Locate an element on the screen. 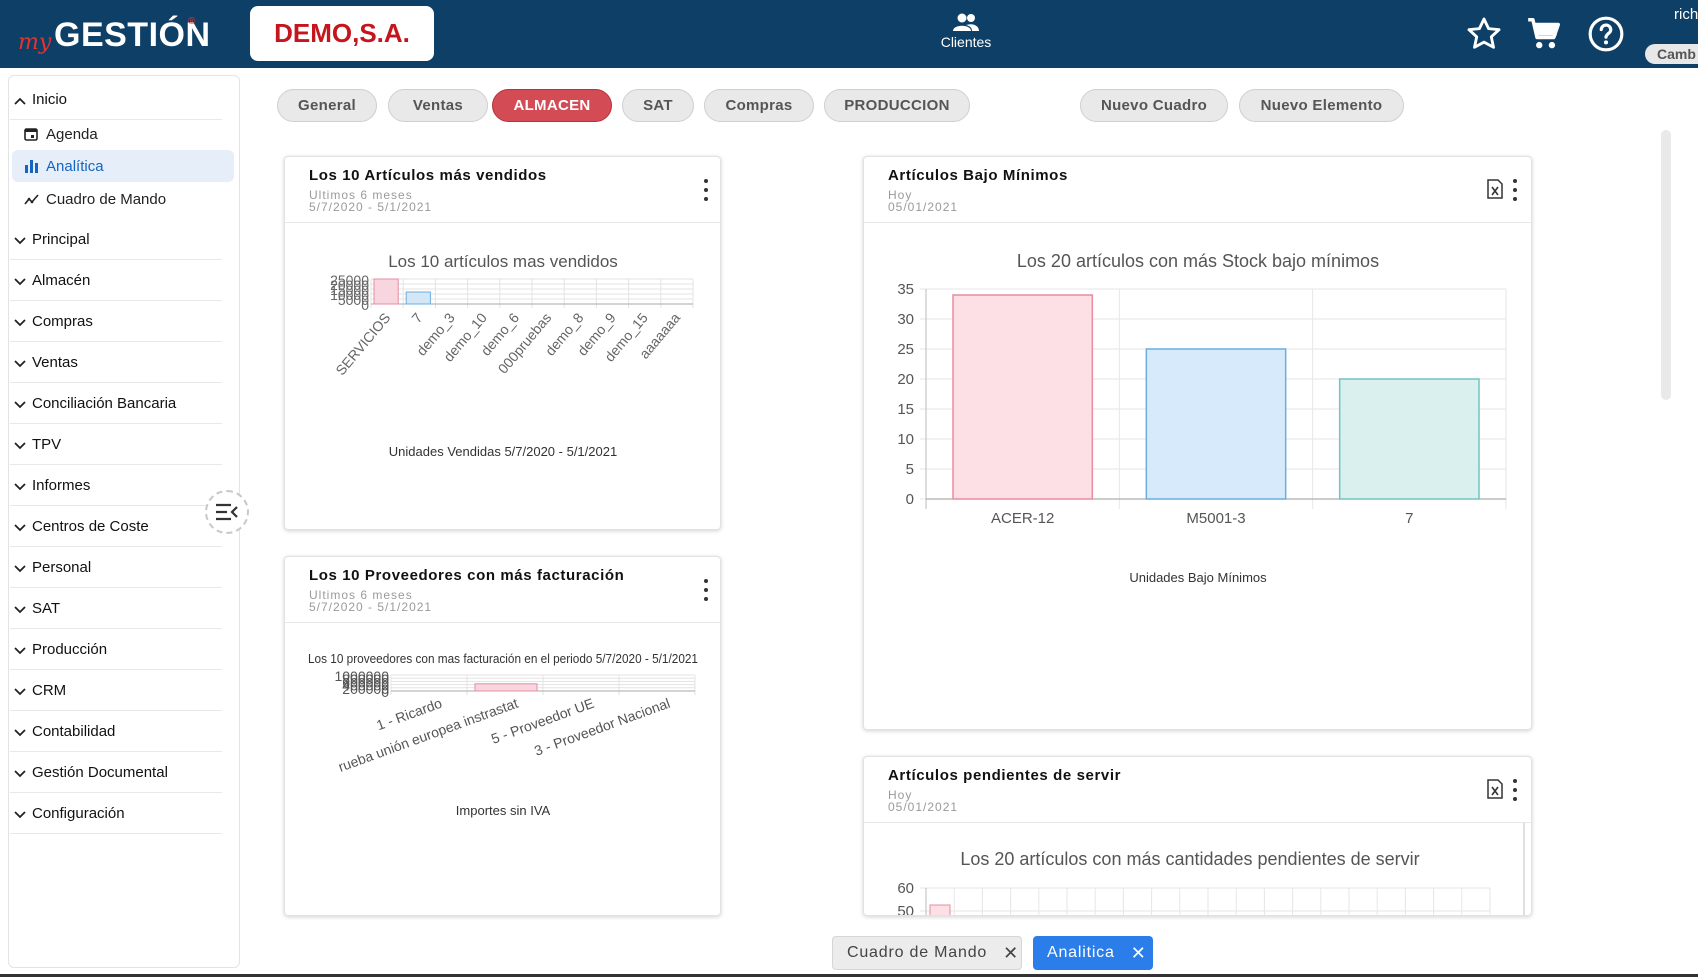 The image size is (1698, 977). sidebar-item-label: Analítica is located at coordinates (75, 166).